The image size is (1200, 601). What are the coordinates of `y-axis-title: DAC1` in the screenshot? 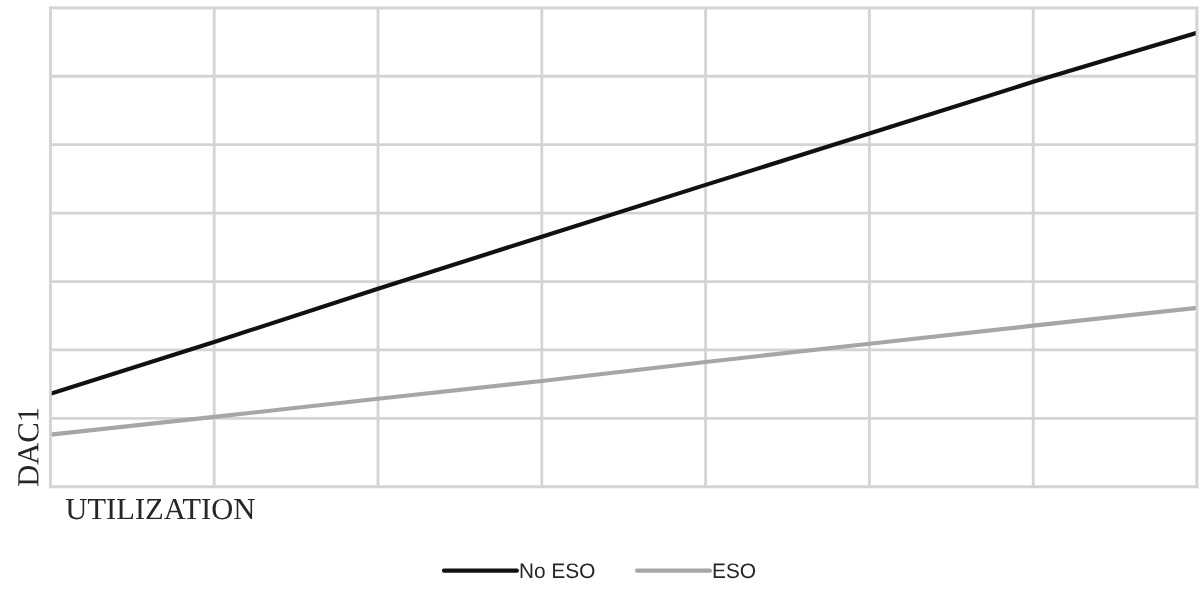 It's located at (28, 447).